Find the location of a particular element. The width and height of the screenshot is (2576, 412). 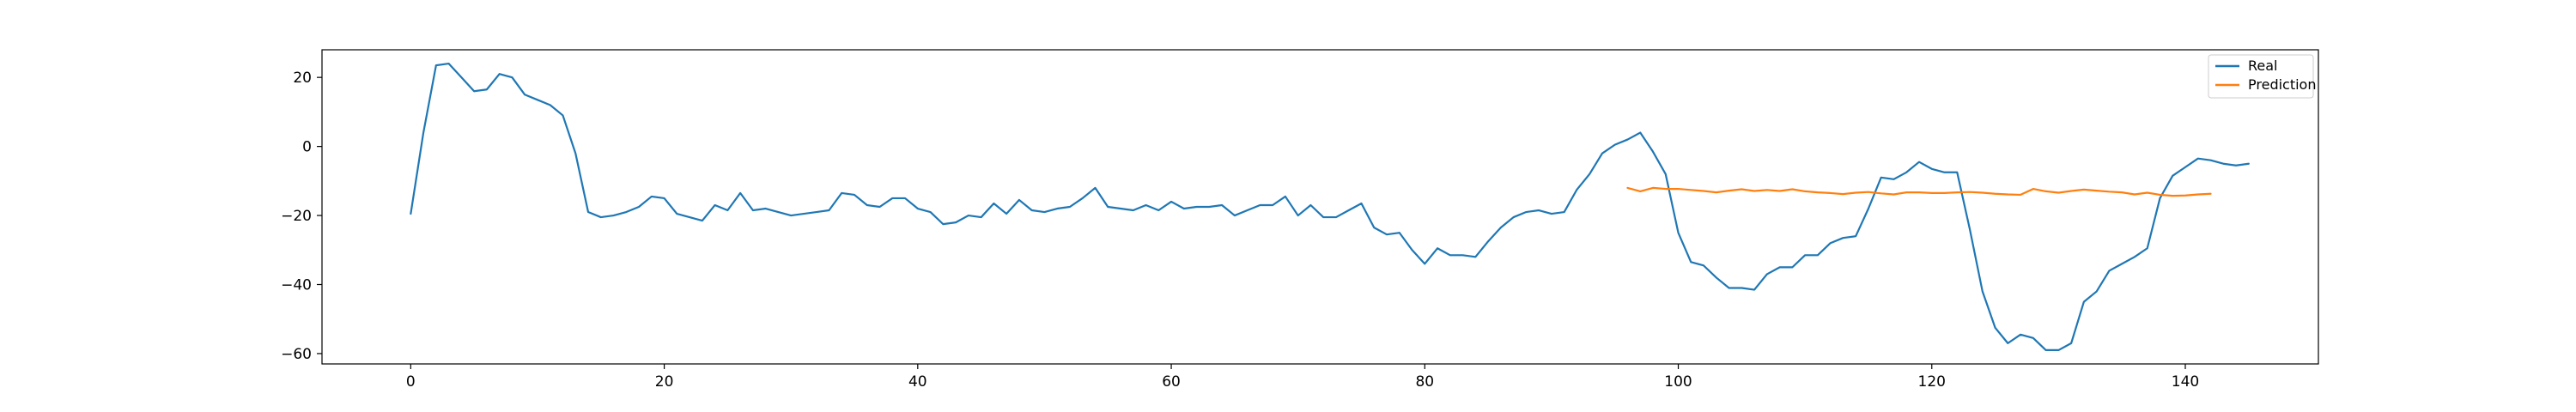

y-tick-label: −60 is located at coordinates (296, 354).